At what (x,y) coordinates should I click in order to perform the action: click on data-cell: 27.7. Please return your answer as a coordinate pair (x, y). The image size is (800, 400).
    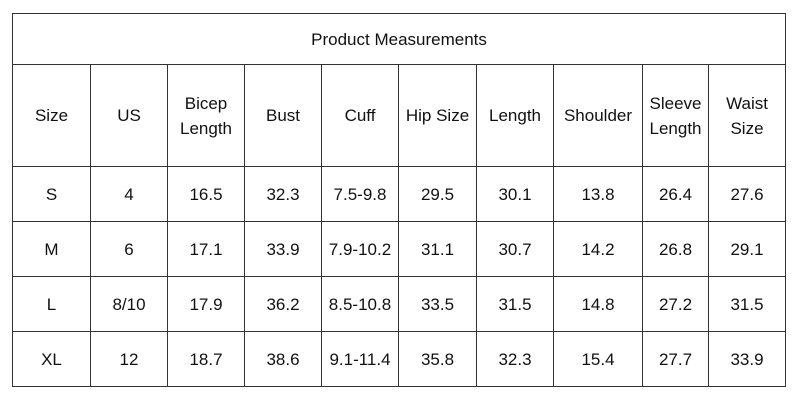
    Looking at the image, I should click on (675, 359).